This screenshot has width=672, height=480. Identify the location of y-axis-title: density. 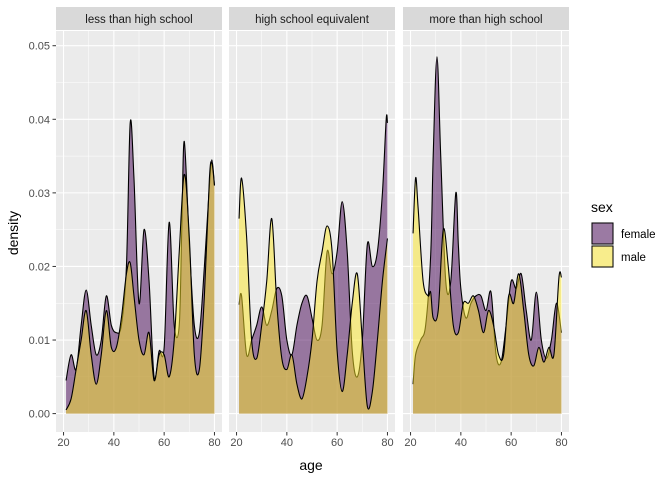
(13, 233).